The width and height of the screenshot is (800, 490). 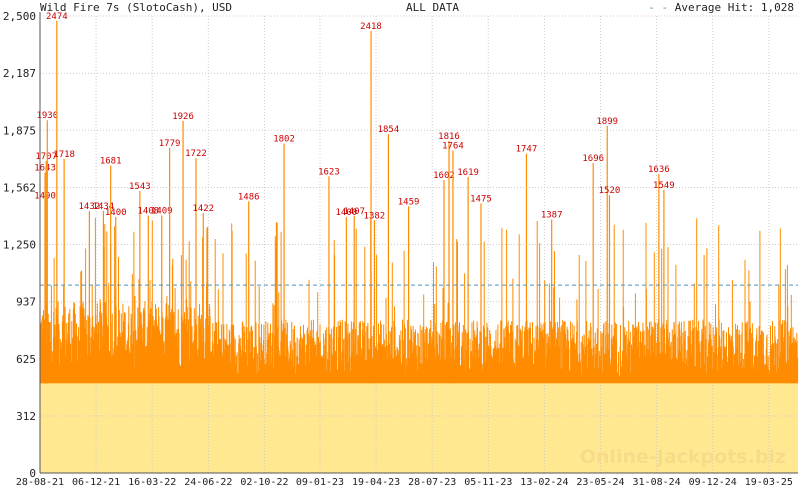 What do you see at coordinates (57, 17) in the screenshot?
I see `peak-label: 2474` at bounding box center [57, 17].